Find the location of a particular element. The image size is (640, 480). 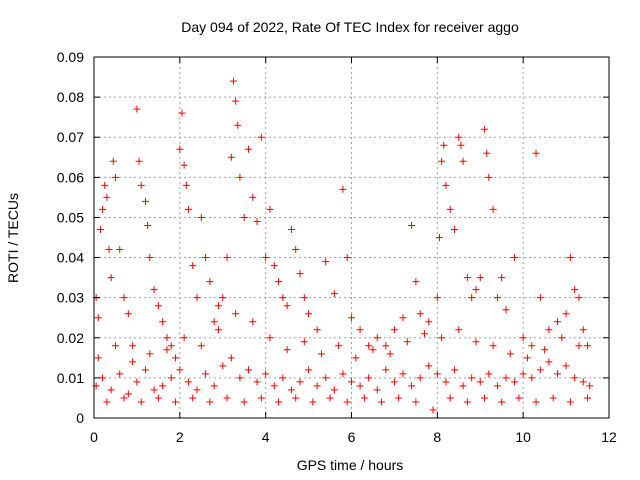

y-tick-label: 0.03 is located at coordinates (70, 298).